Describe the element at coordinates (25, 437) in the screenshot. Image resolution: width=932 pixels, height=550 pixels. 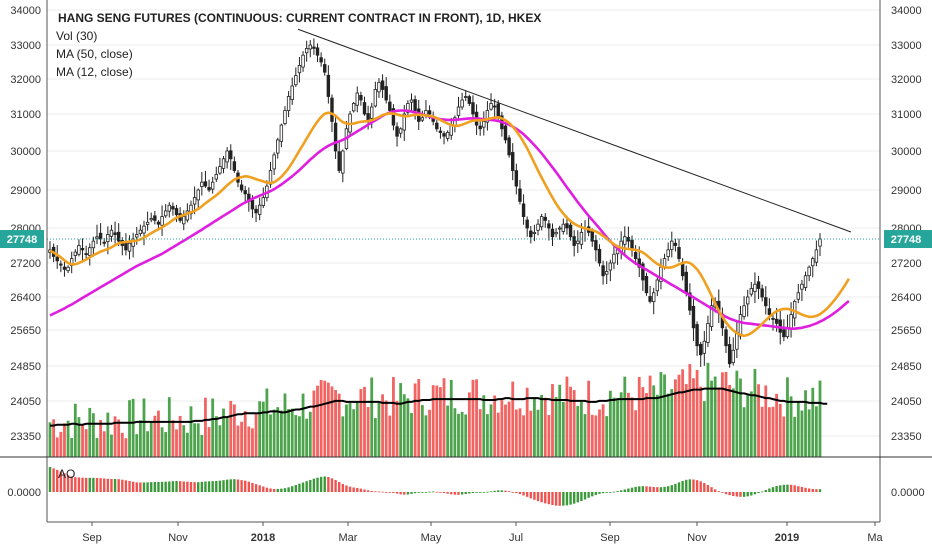
I see `y-tick-left: 23350` at that location.